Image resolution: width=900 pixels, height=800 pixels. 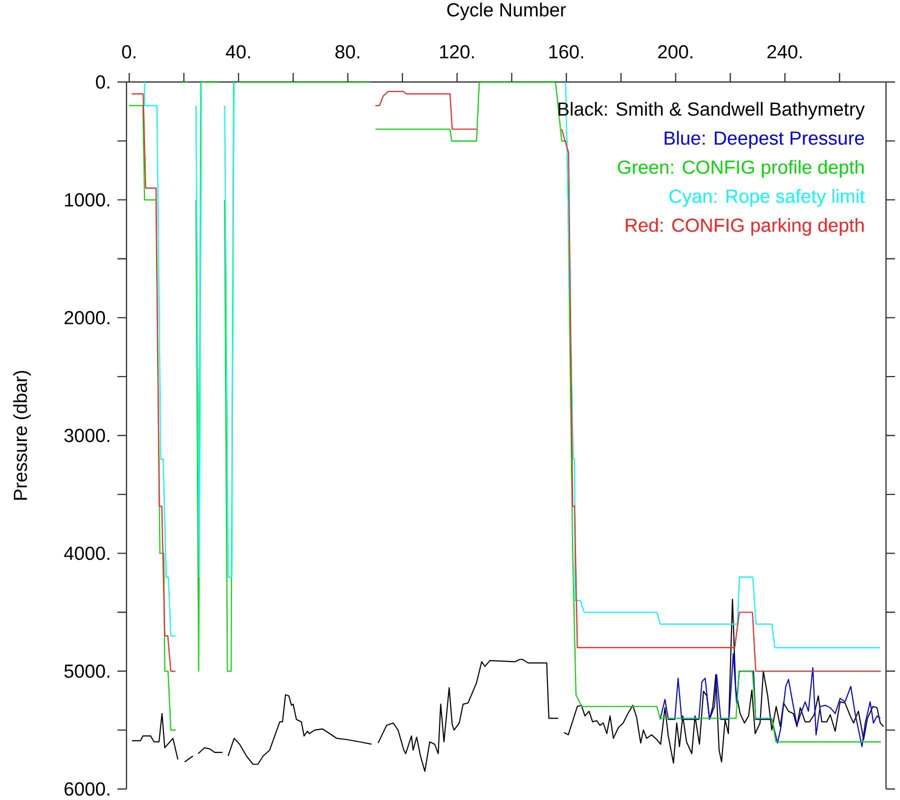 I want to click on line-series, so click(x=770, y=700).